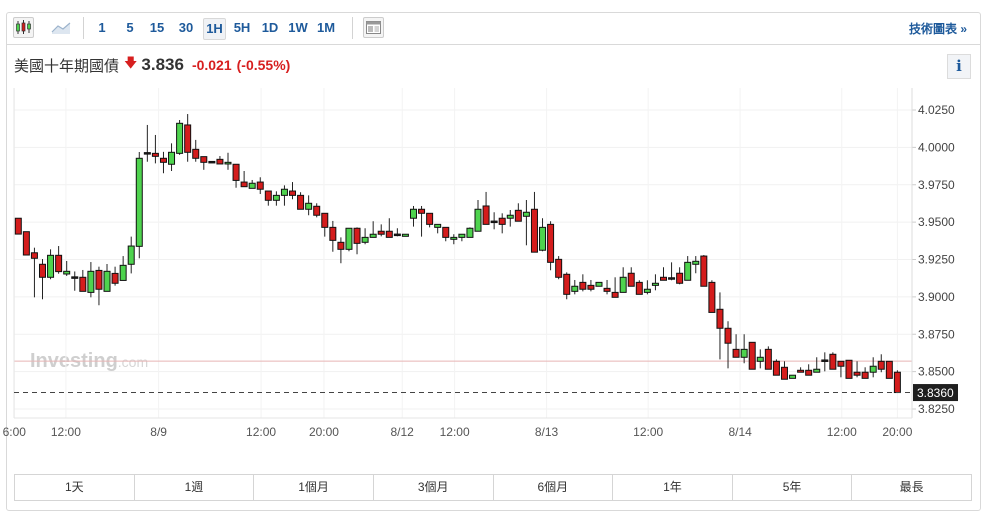  Describe the element at coordinates (547, 432) in the screenshot. I see `x-tick-label: 8/13` at that location.